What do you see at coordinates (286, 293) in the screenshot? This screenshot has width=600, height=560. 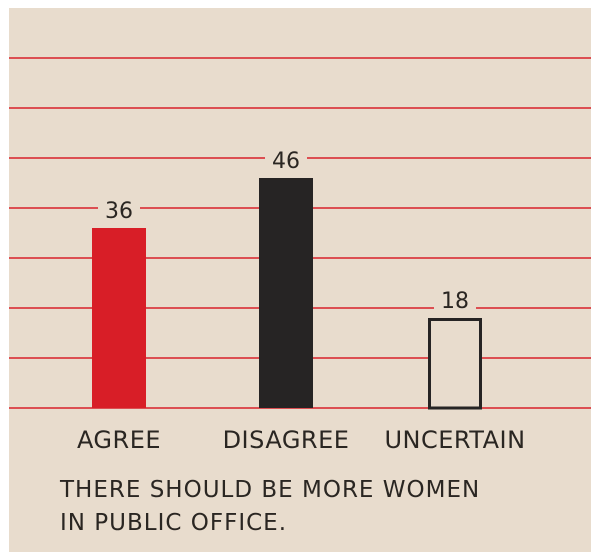 I see `bar-disagree` at bounding box center [286, 293].